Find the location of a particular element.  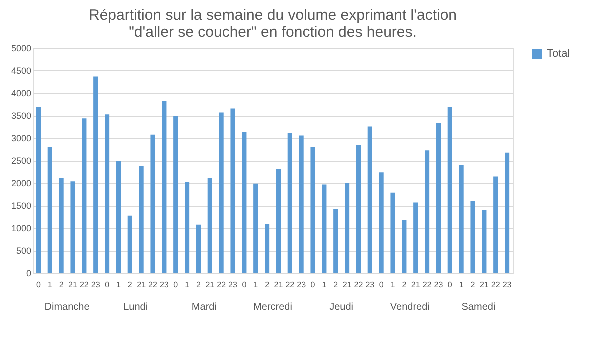

text: Dimanche is located at coordinates (67, 307).